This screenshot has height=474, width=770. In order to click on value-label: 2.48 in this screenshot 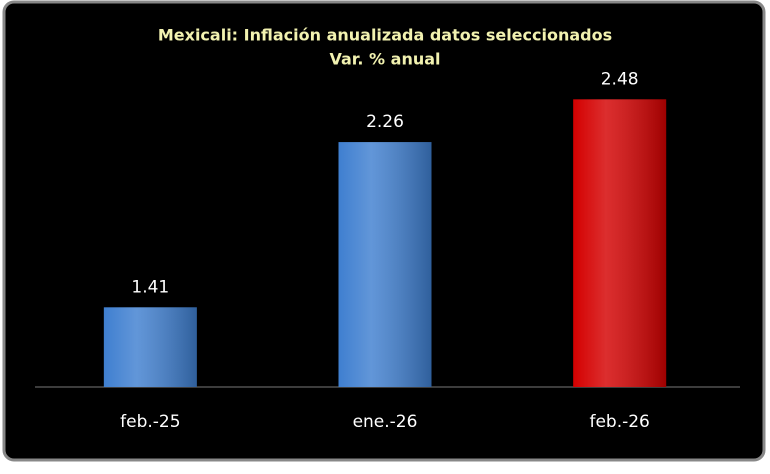, I will do `click(620, 79)`.